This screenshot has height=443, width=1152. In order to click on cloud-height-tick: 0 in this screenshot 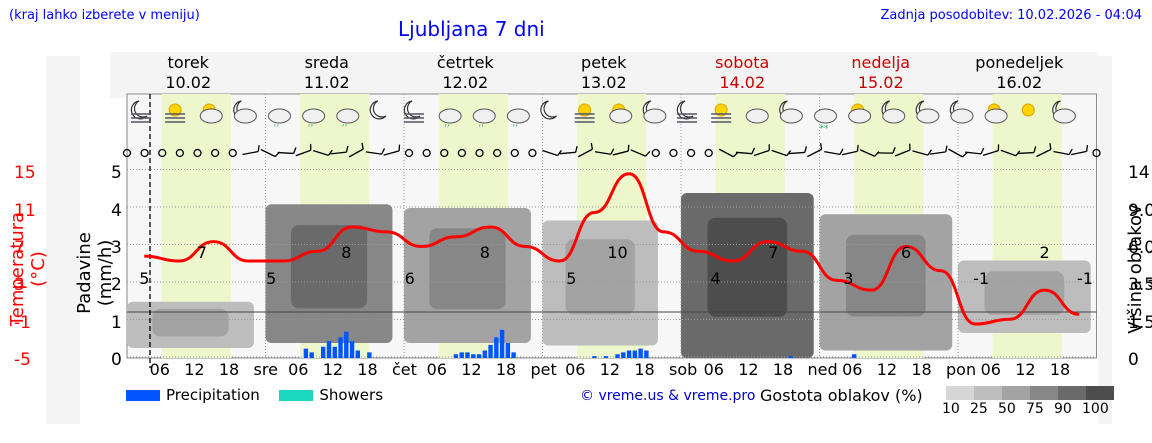, I will do `click(1133, 360)`.